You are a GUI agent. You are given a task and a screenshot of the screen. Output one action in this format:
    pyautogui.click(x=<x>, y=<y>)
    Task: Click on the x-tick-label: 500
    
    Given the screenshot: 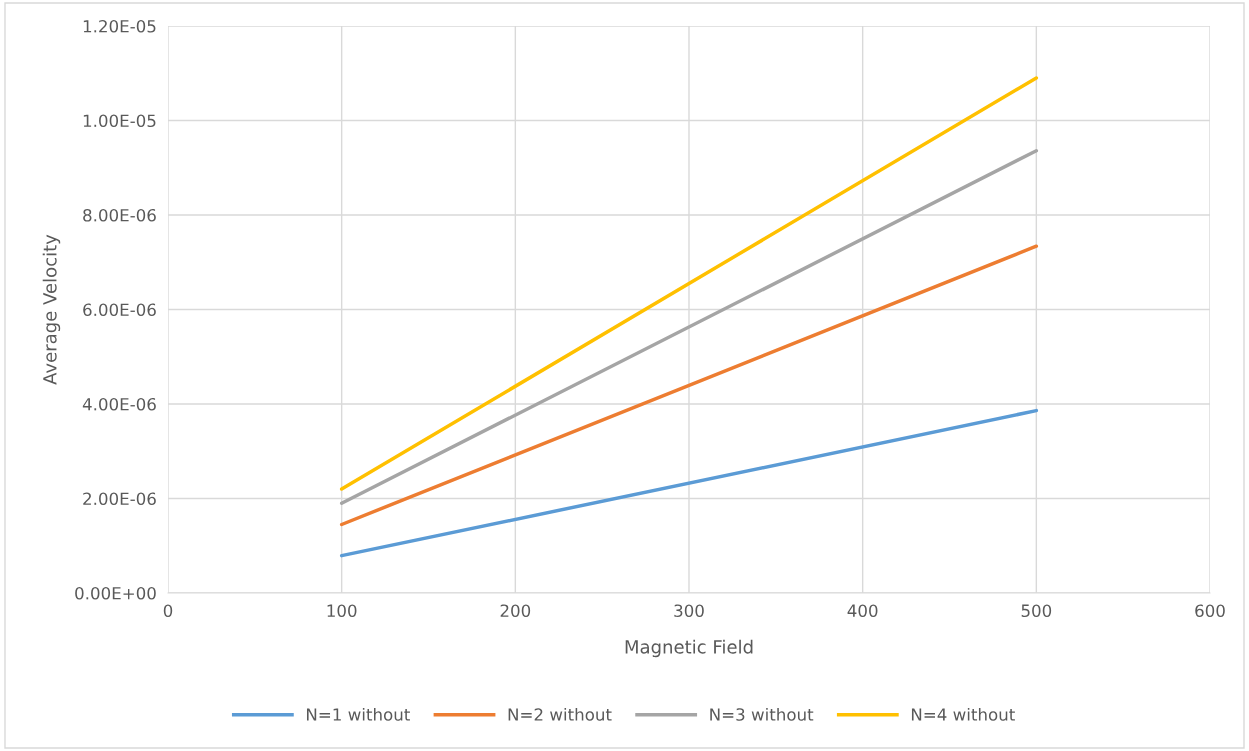 What is the action you would take?
    pyautogui.click(x=1036, y=611)
    